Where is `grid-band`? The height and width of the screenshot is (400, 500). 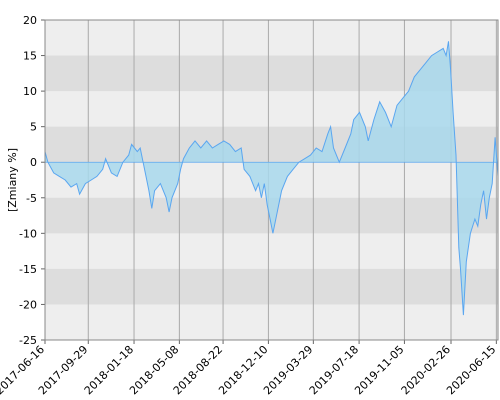 grid-band is located at coordinates (271, 286).